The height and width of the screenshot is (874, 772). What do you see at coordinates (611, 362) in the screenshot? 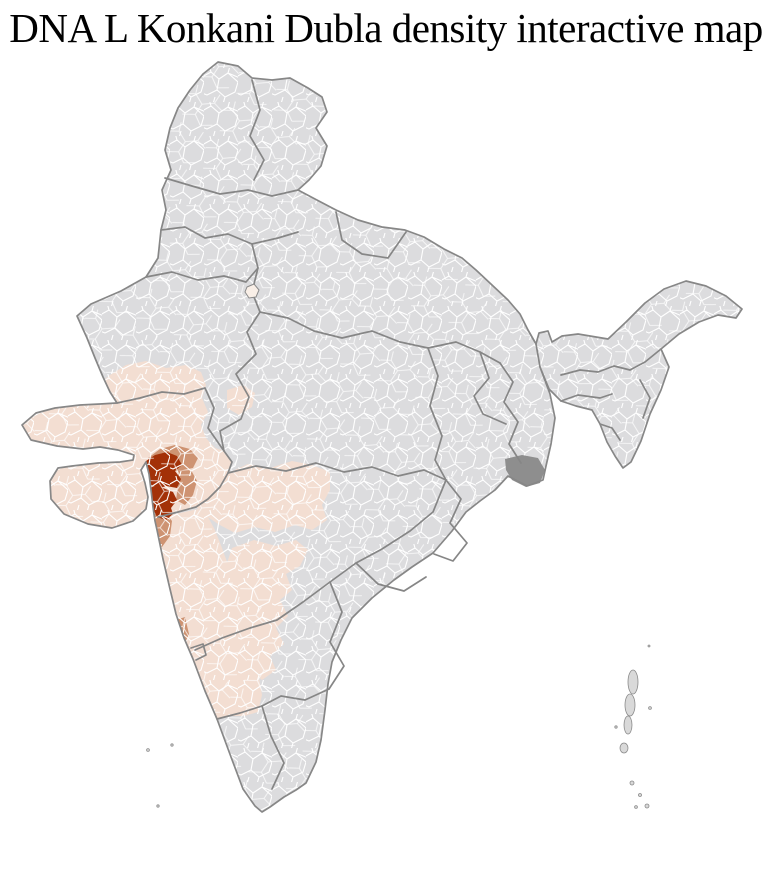
I see `border-assam-arunachal` at bounding box center [611, 362].